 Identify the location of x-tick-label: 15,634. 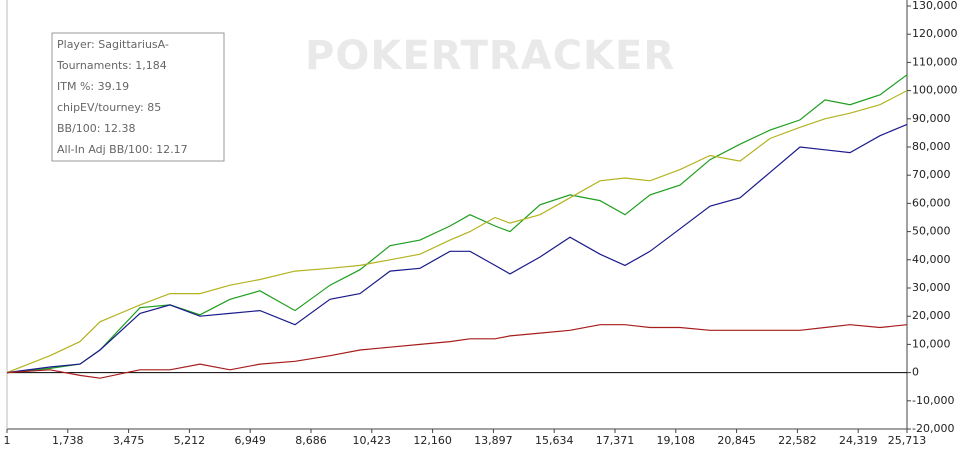
(554, 440).